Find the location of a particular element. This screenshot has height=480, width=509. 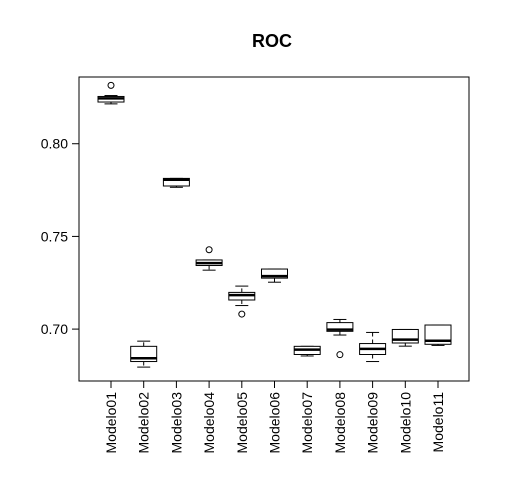

y-axis: 0.70 0.75 0.80 is located at coordinates (60, 236).